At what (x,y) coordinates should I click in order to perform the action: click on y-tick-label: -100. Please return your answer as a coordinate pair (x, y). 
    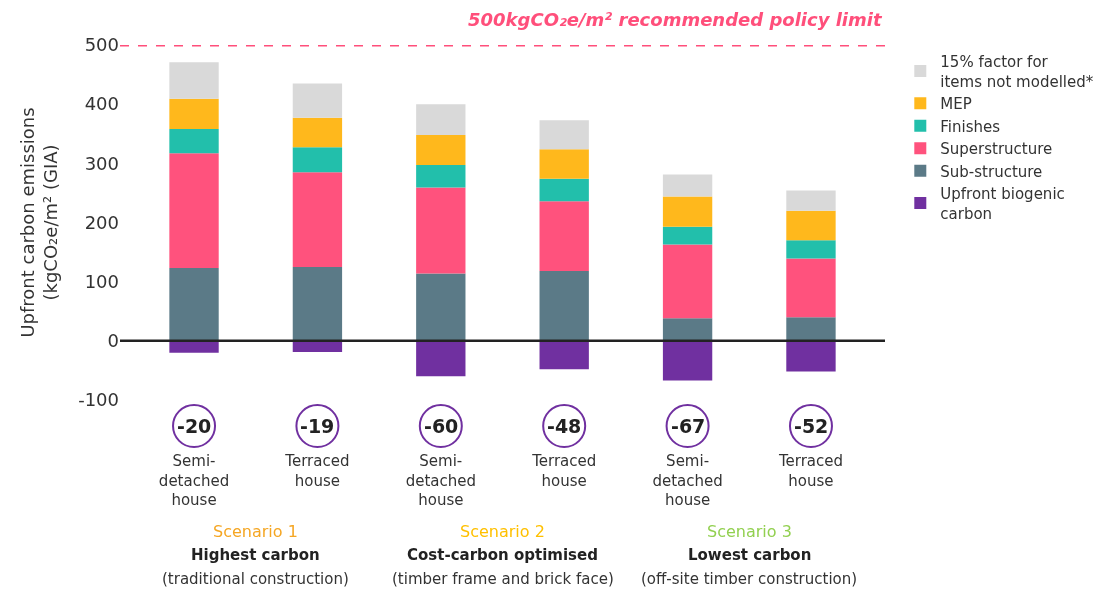
    Looking at the image, I should click on (98, 400).